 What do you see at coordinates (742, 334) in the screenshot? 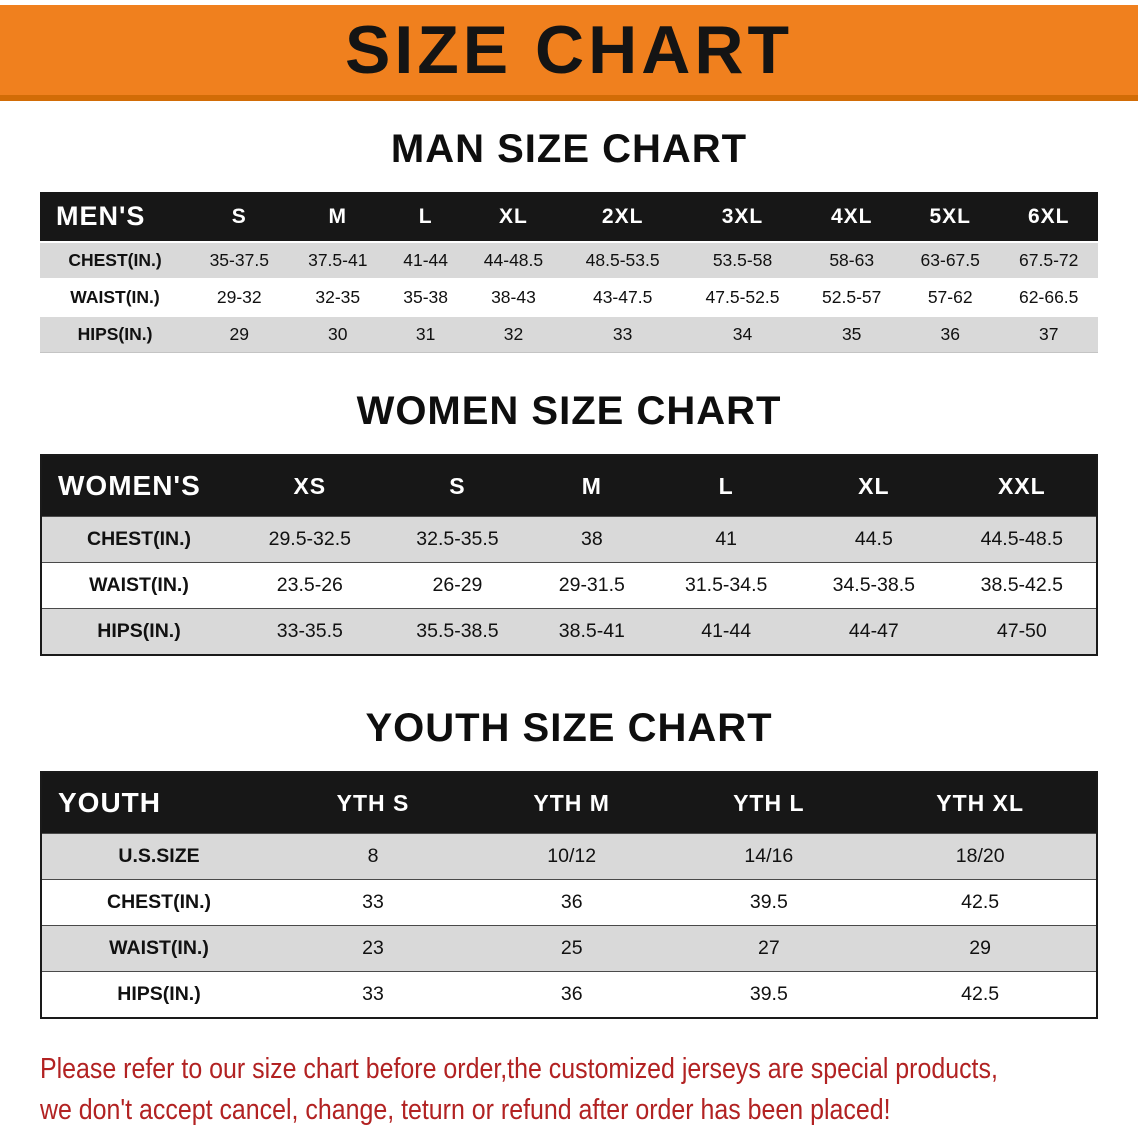
I see `measurement-value: 34` at bounding box center [742, 334].